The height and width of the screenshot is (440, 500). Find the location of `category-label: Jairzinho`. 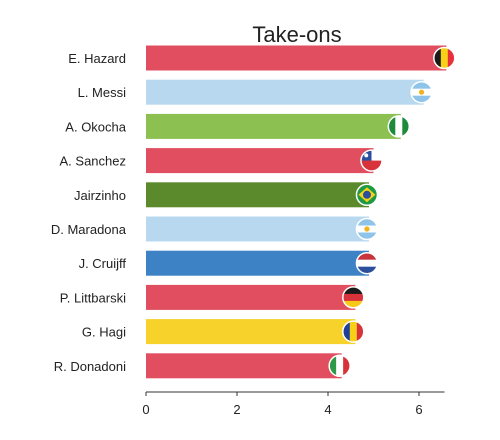

category-label: Jairzinho is located at coordinates (100, 195).